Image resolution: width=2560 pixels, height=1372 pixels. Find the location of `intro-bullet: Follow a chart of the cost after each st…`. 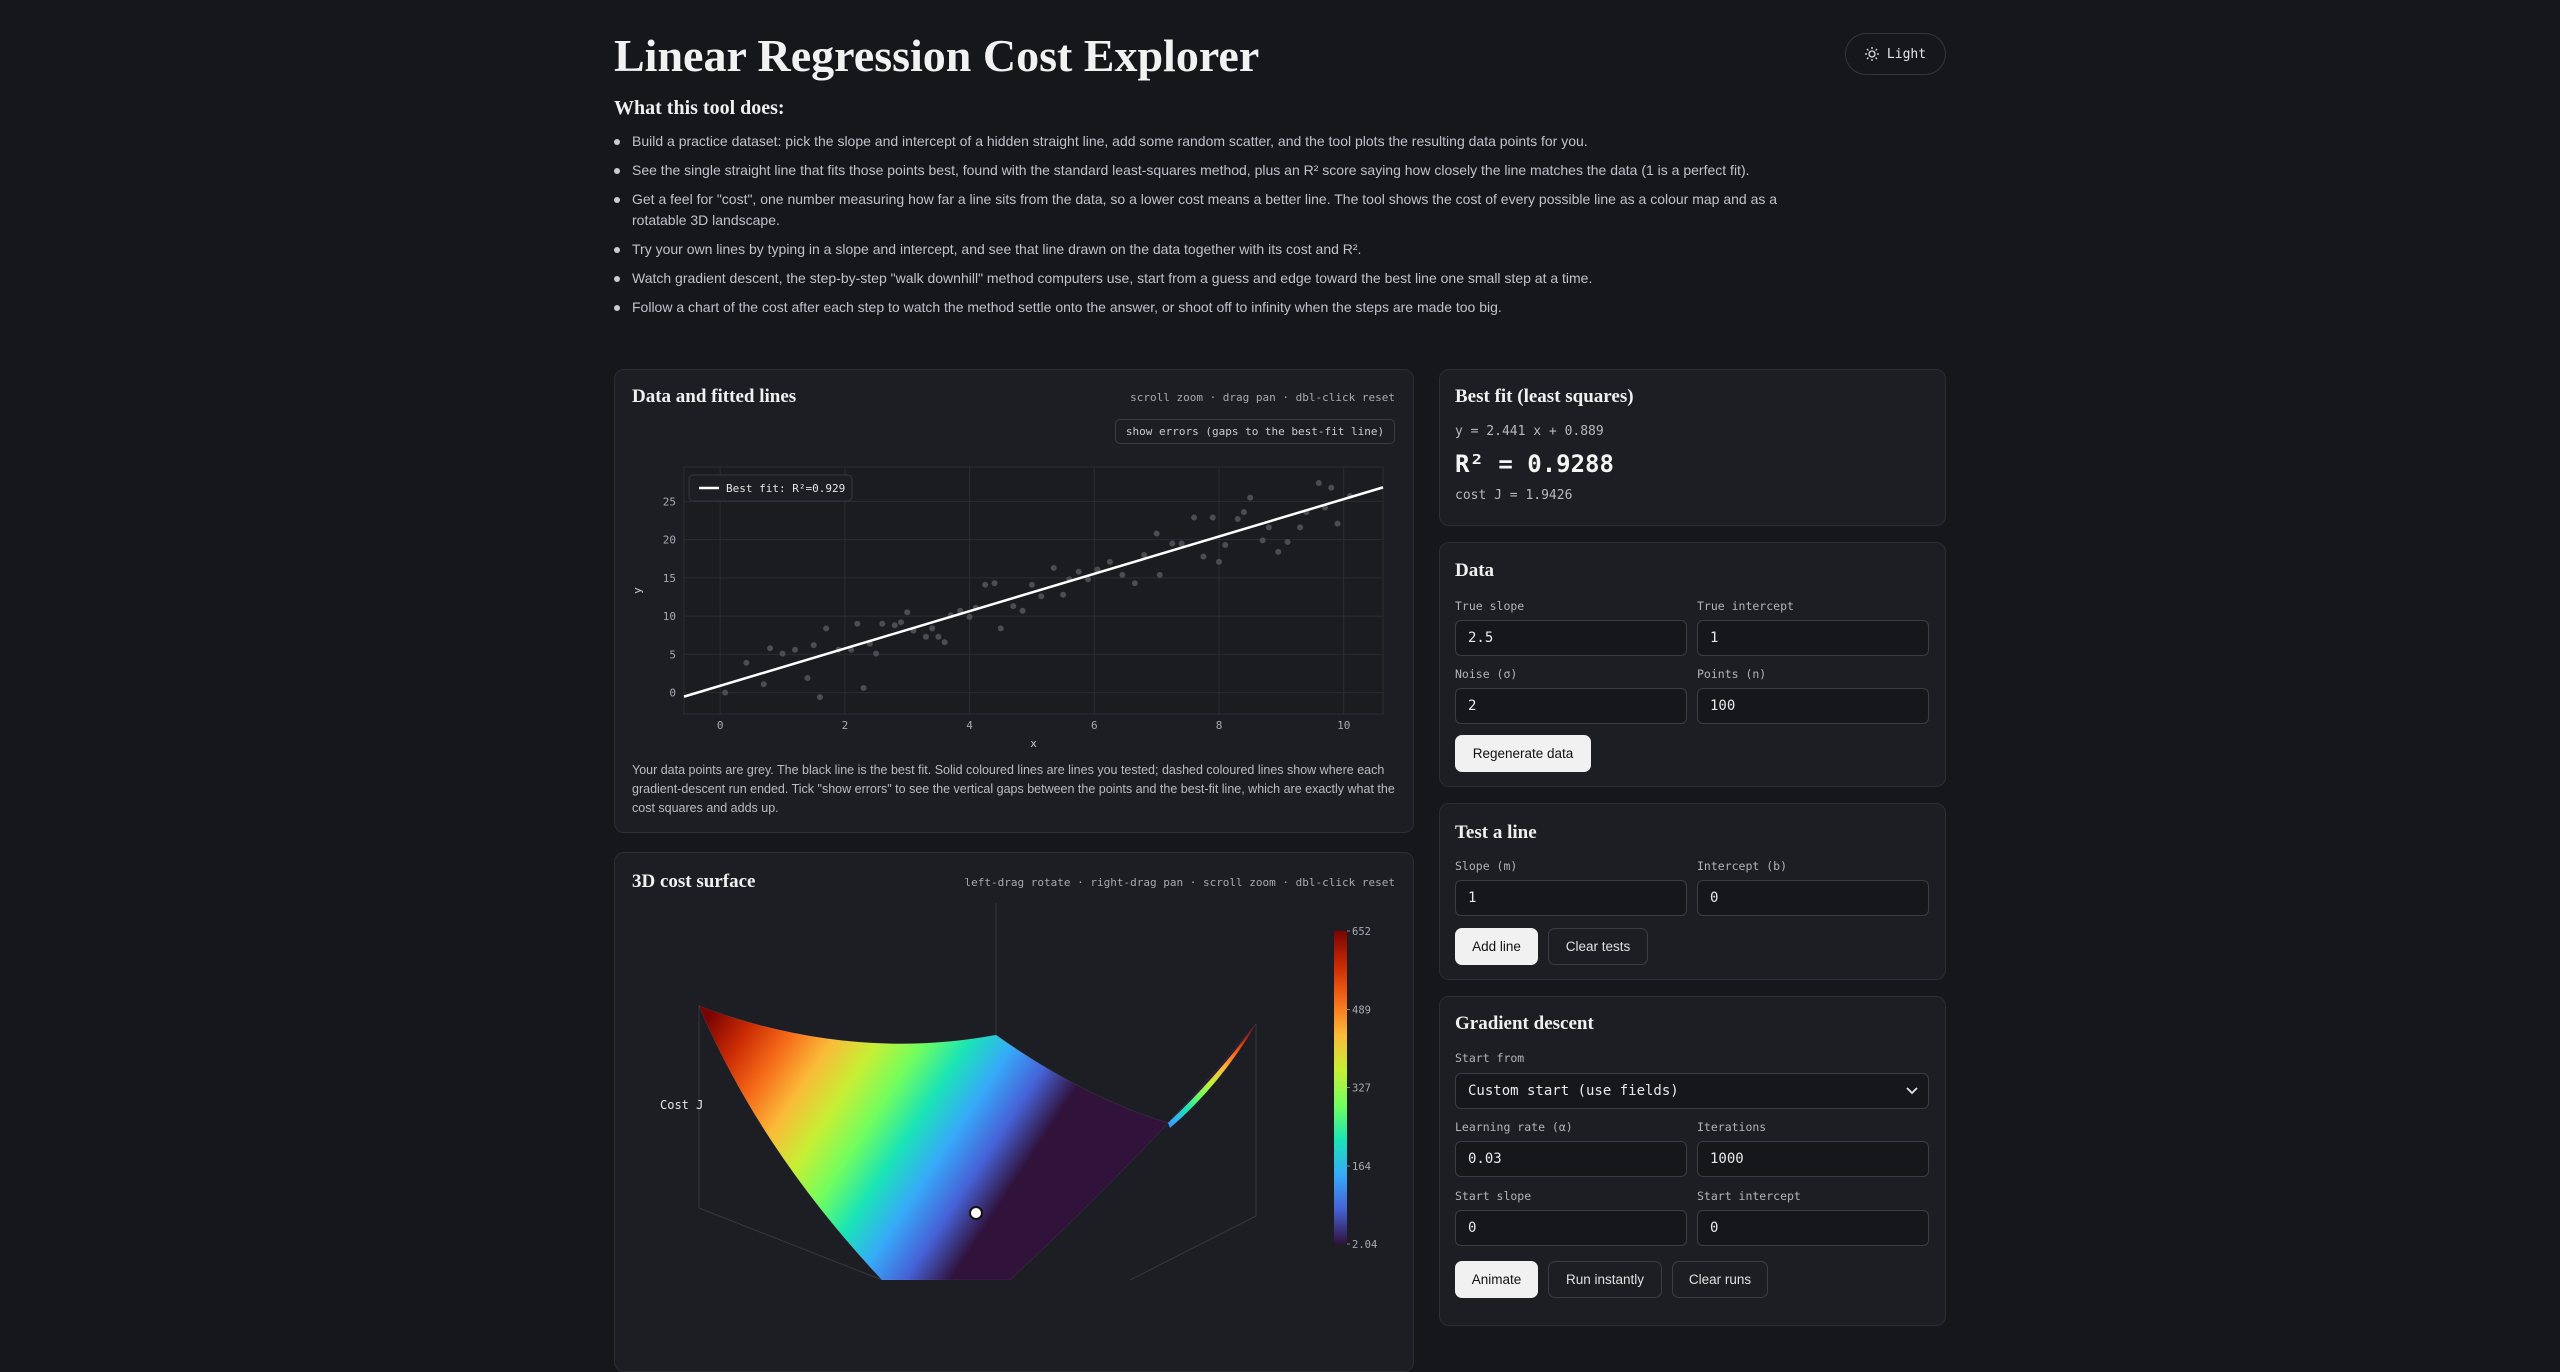

intro-bullet: Follow a chart of the cost after each st… is located at coordinates (1206, 307).